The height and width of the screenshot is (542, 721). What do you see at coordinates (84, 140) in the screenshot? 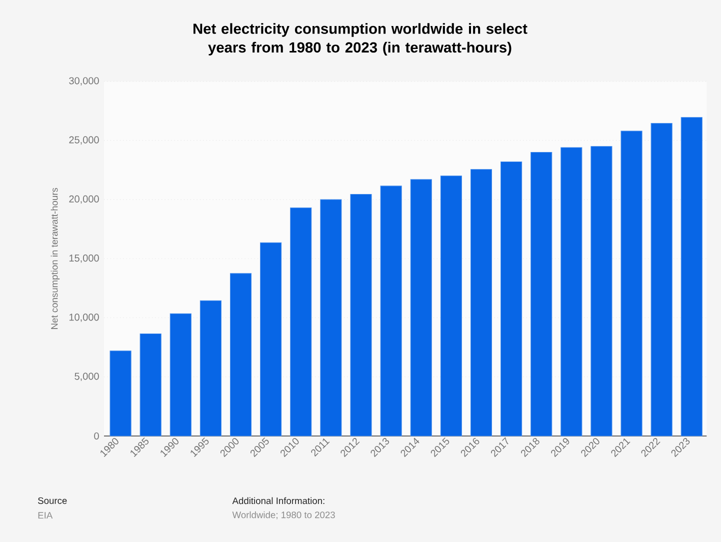
I see `y-tick-label: 25,000` at bounding box center [84, 140].